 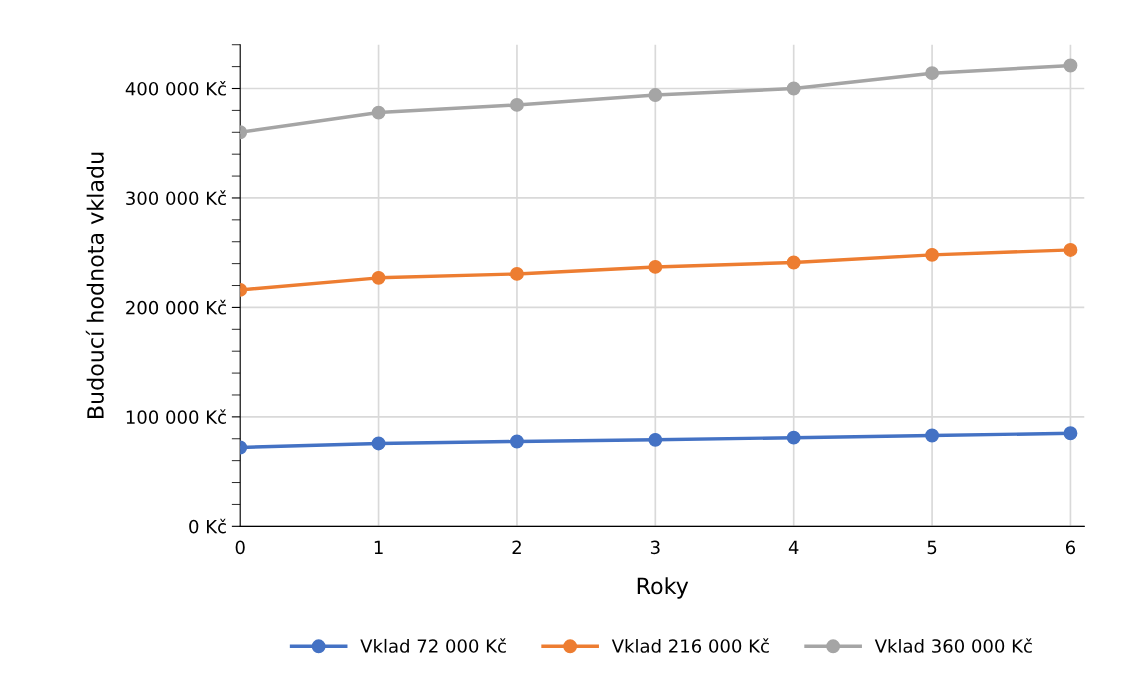 What do you see at coordinates (176, 198) in the screenshot?
I see `y-tick-label: 300 000 Kč` at bounding box center [176, 198].